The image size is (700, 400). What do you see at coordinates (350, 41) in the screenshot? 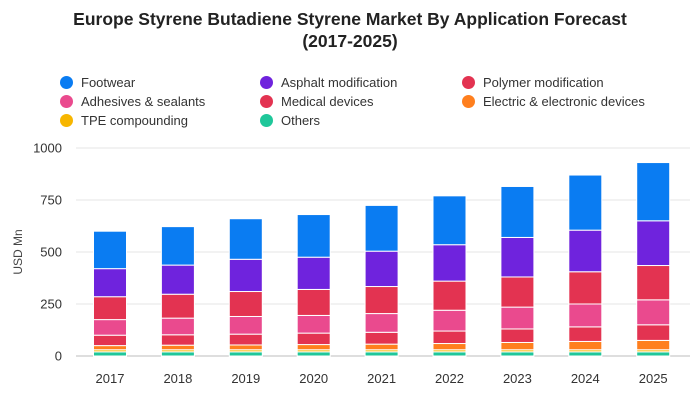
I see `chart-title-line-2: (2017-2025)` at bounding box center [350, 41].